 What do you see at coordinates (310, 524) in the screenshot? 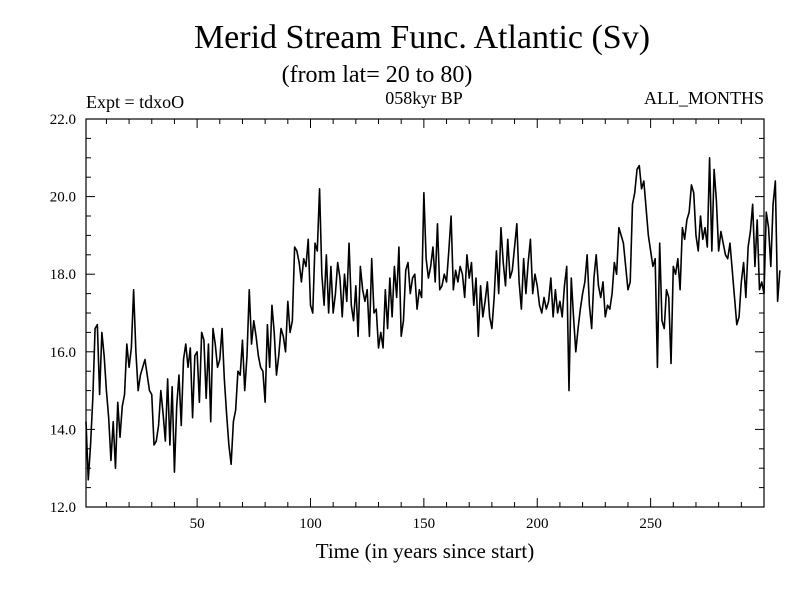
I see `x-tick-label: 100` at bounding box center [310, 524].